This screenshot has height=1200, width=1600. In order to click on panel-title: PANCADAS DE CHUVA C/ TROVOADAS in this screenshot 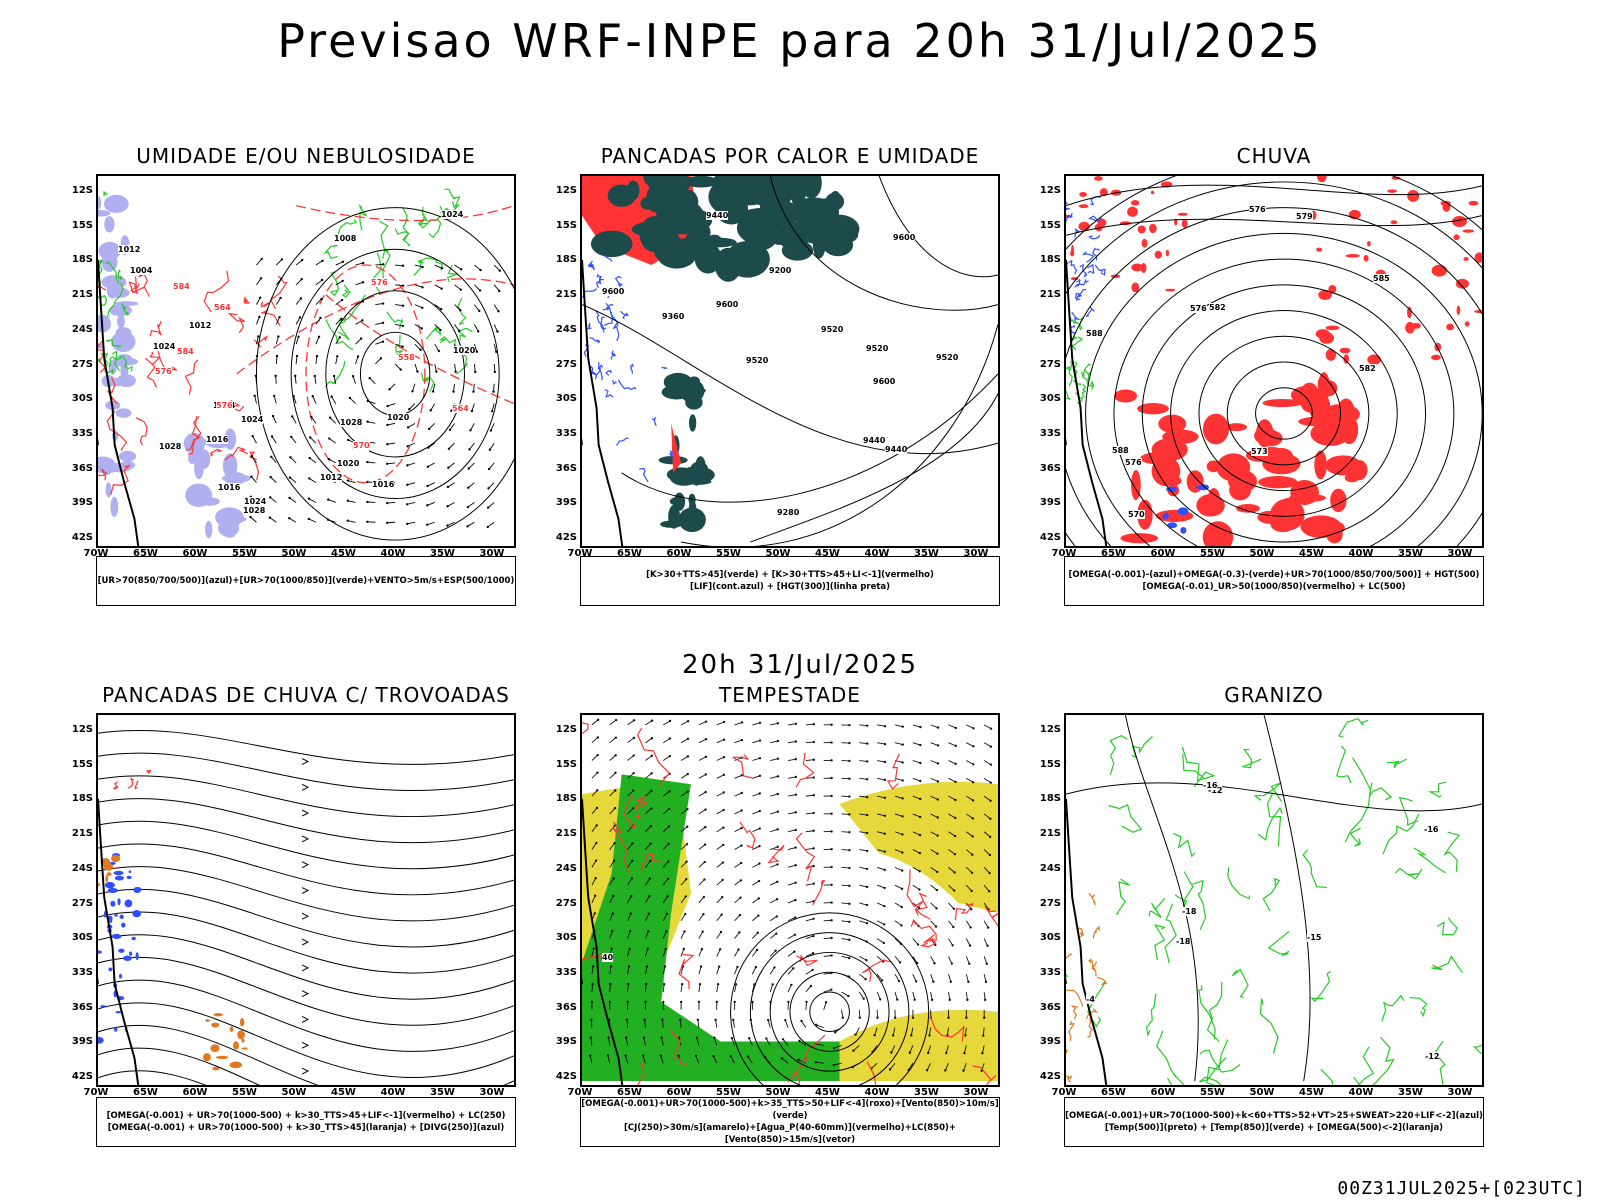, I will do `click(306, 695)`.